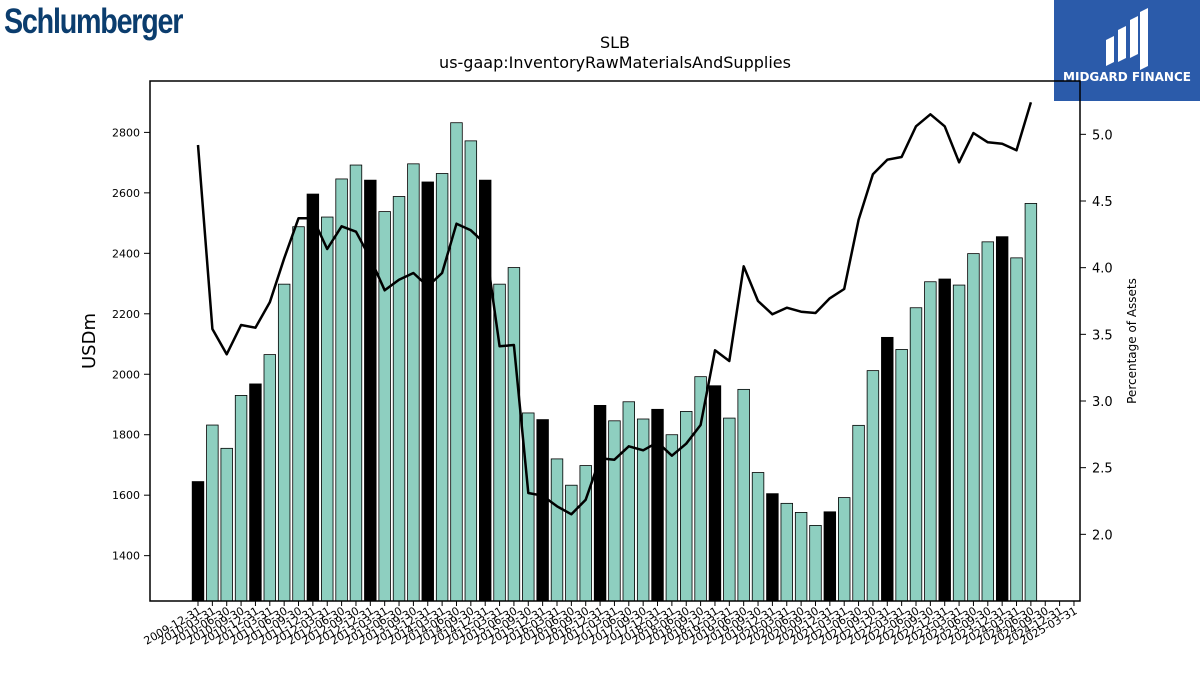 The height and width of the screenshot is (675, 1200). Describe the element at coordinates (1127, 39) in the screenshot. I see `publisher-logo-mark-icon` at that location.